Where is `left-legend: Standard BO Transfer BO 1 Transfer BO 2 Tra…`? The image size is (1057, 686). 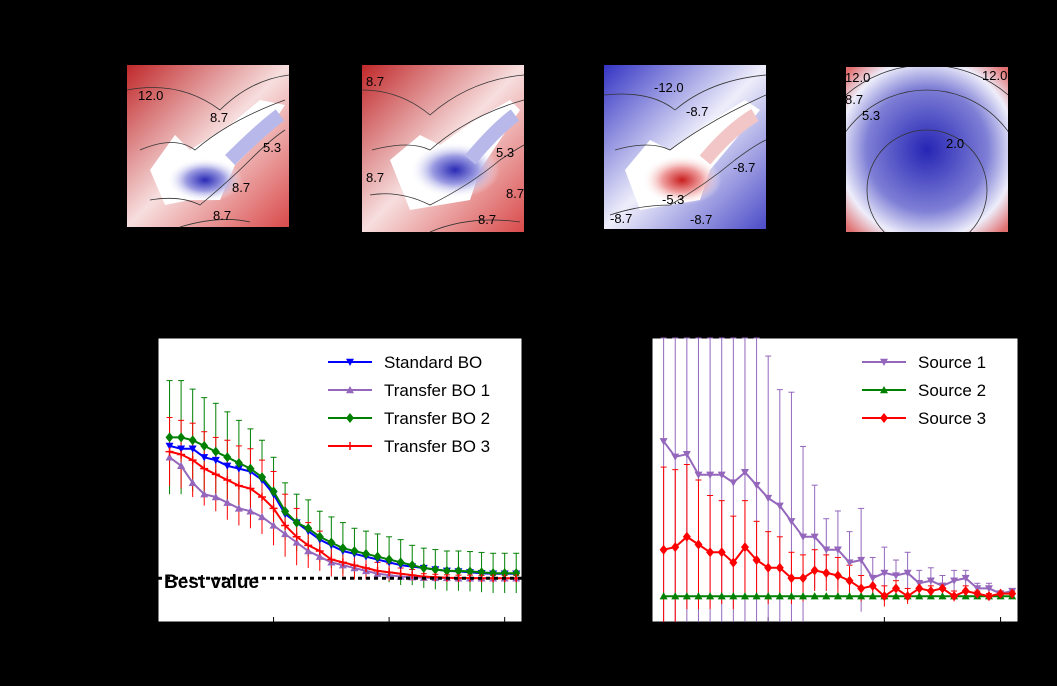 left-legend: Standard BO Transfer BO 1 Transfer BO 2 Tra… is located at coordinates (409, 404).